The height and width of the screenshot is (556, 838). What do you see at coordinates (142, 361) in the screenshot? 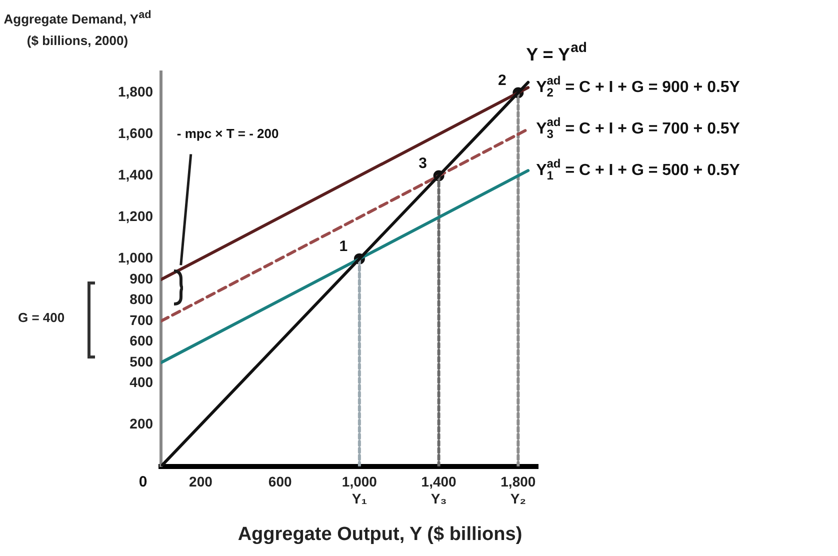
I see `y-tick-label: 500` at bounding box center [142, 361].